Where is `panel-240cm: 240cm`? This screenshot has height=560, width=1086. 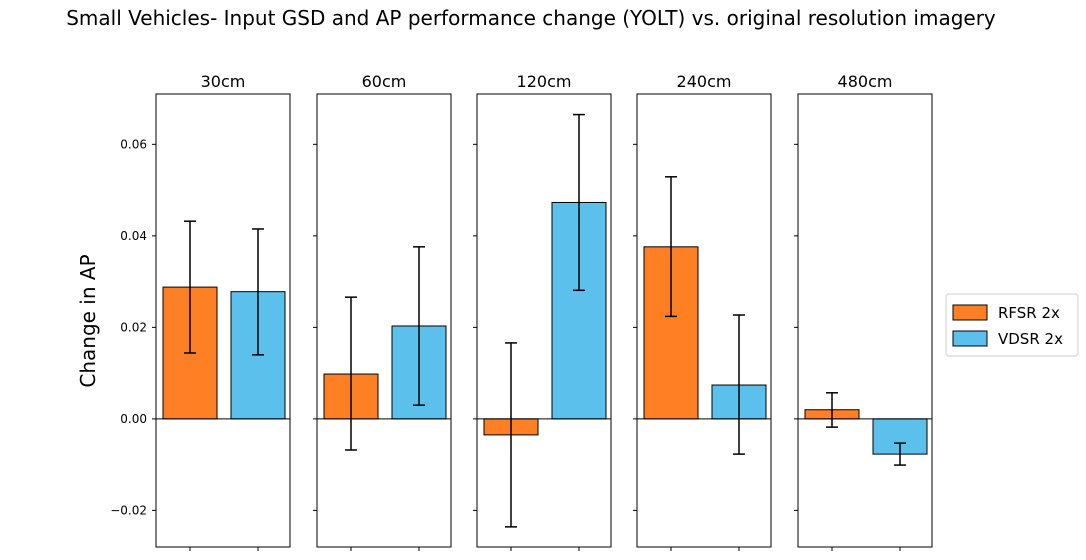 panel-240cm: 240cm is located at coordinates (702, 311).